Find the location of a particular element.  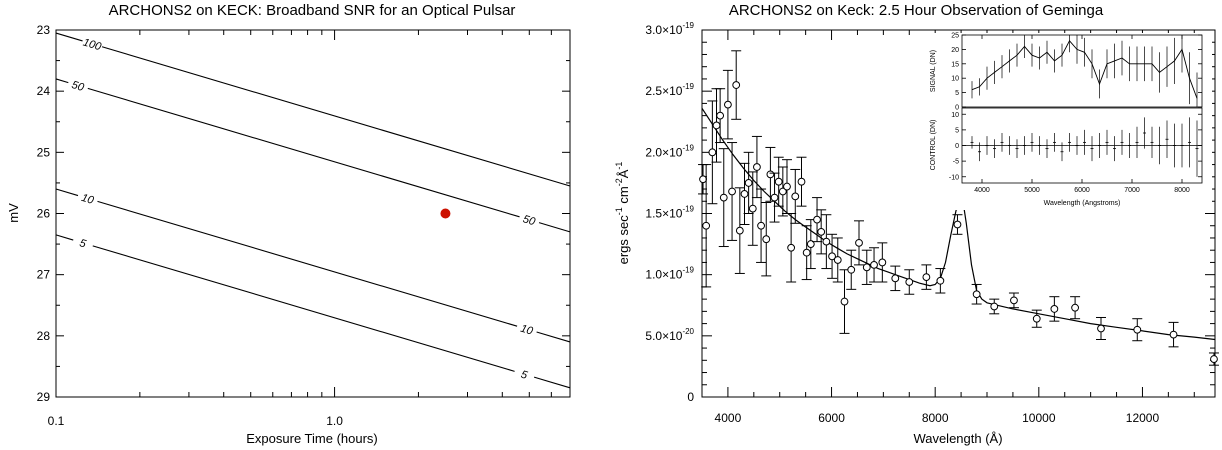

inset-bottom-ylabel: CONTROL (DN) is located at coordinates (933, 145).